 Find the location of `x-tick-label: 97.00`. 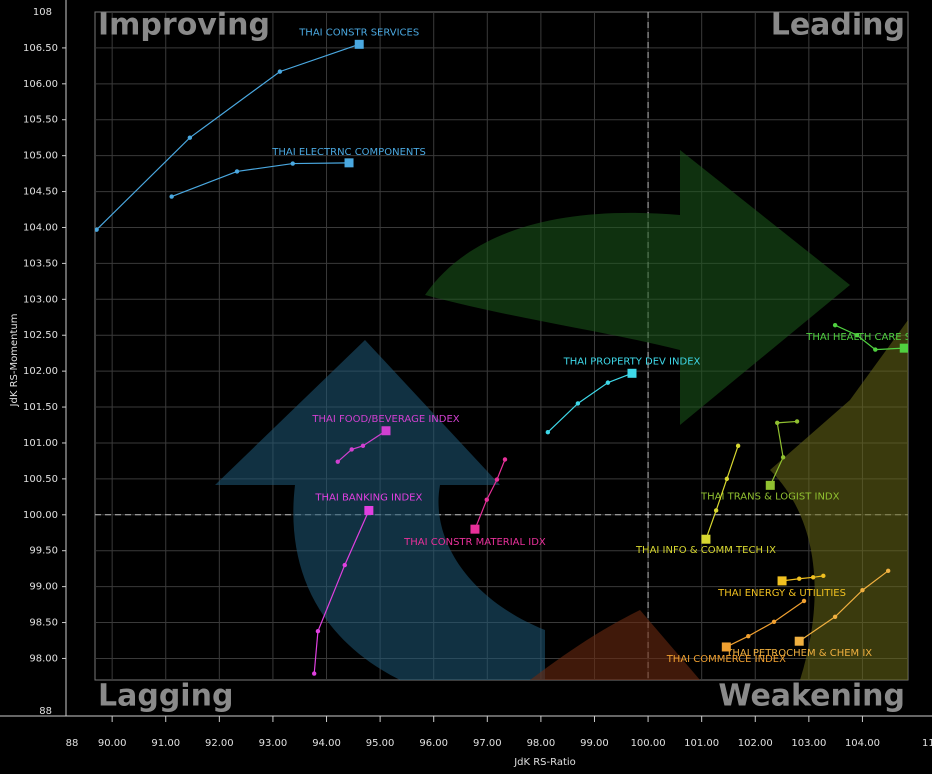

x-tick-label: 97.00 is located at coordinates (487, 743).